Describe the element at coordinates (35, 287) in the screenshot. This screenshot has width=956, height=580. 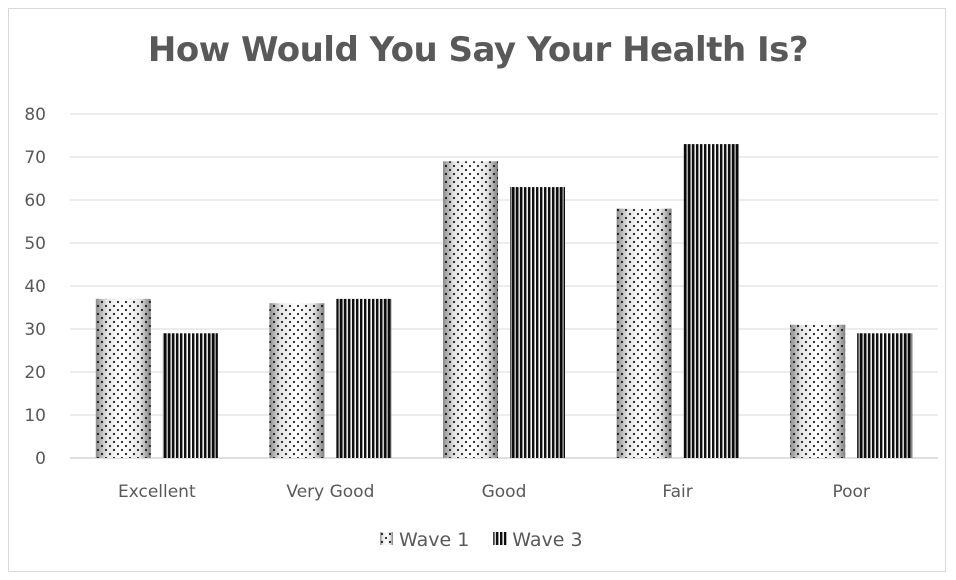
I see `y-tick-label: 40` at that location.